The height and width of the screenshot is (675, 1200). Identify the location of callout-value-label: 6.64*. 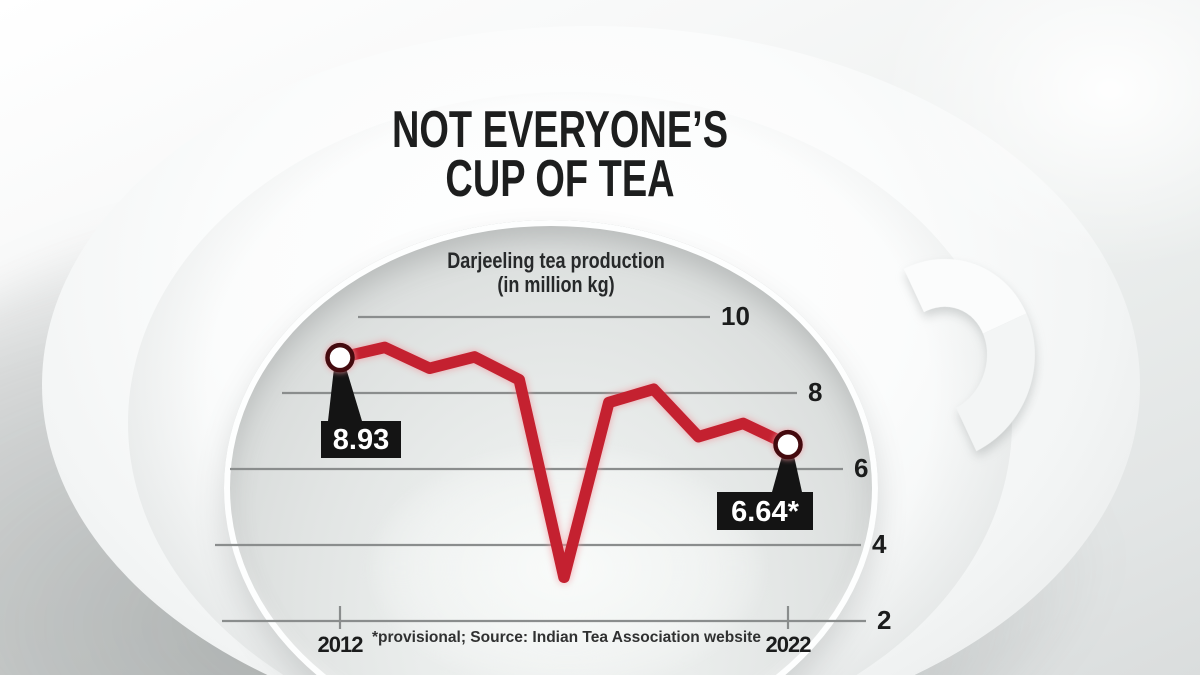
(765, 512).